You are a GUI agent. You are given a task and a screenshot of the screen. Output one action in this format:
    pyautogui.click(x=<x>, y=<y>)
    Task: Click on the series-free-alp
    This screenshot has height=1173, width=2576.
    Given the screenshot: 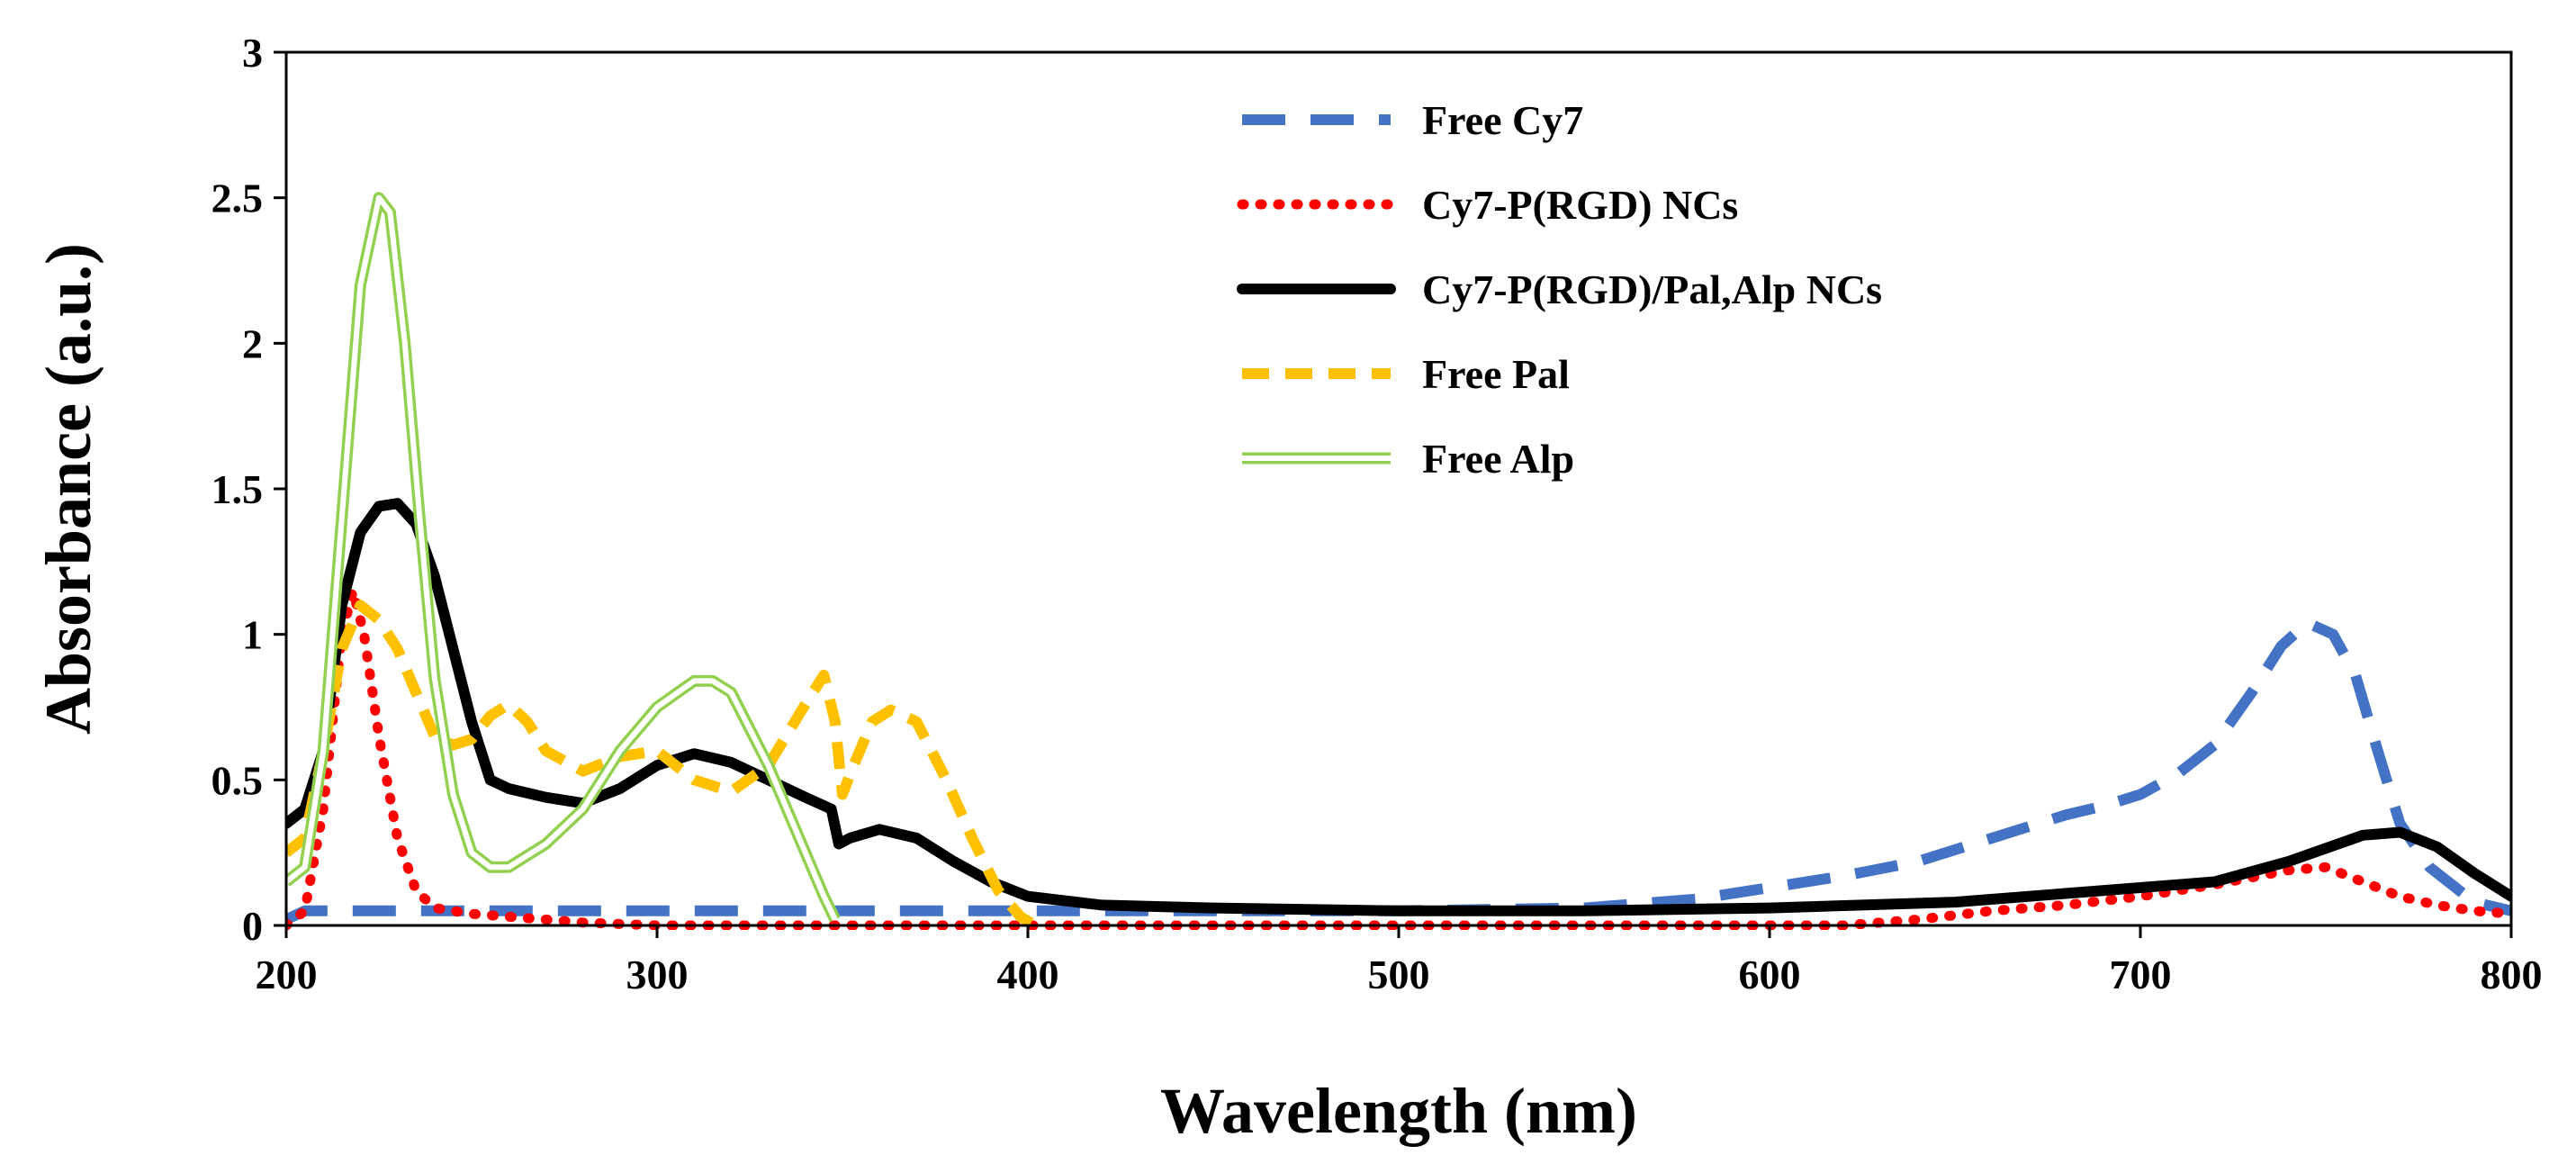 What is the action you would take?
    pyautogui.click(x=563, y=557)
    